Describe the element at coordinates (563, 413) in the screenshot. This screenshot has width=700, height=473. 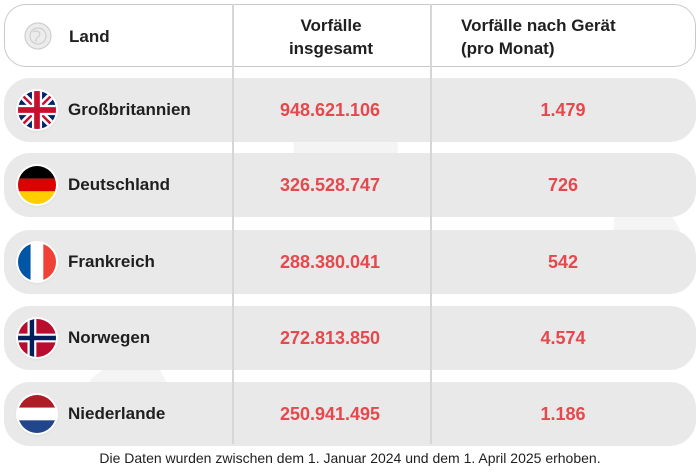
I see `per-device-value: 1.186` at that location.